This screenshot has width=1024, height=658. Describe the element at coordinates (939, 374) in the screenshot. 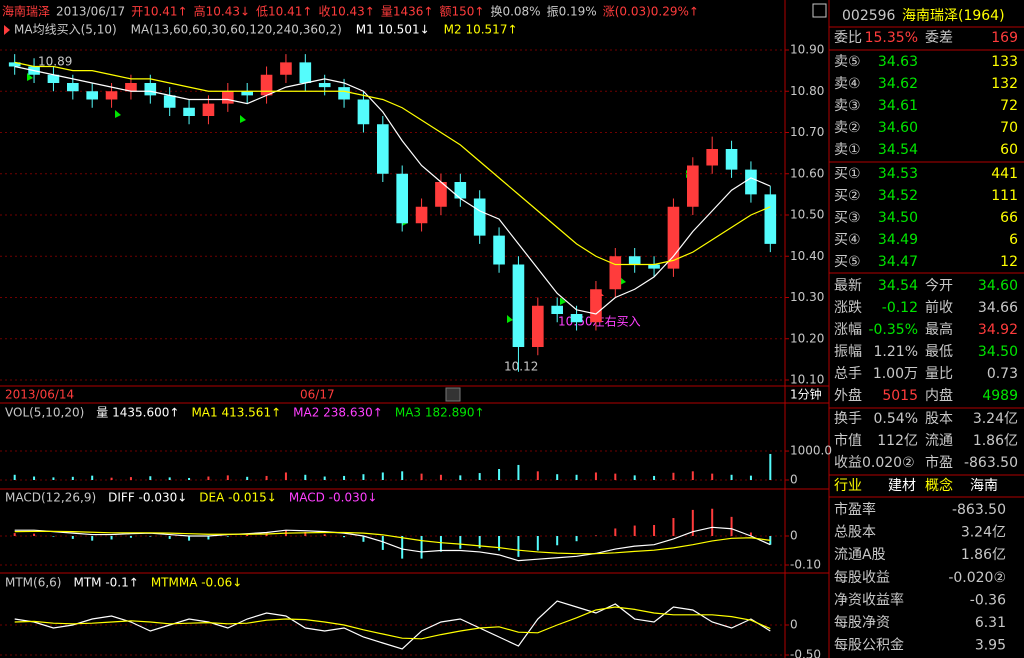

I see `quote-cell: 量比` at that location.